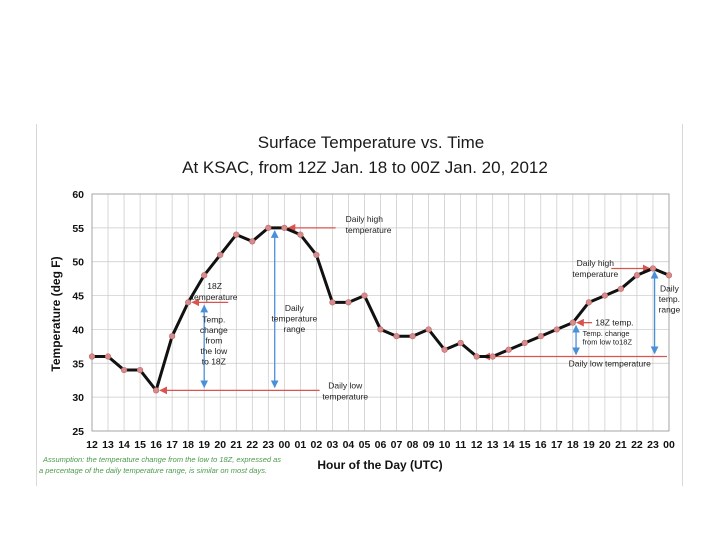 This screenshot has height=540, width=720. Describe the element at coordinates (670, 310) in the screenshot. I see `annotation-label: range` at that location.